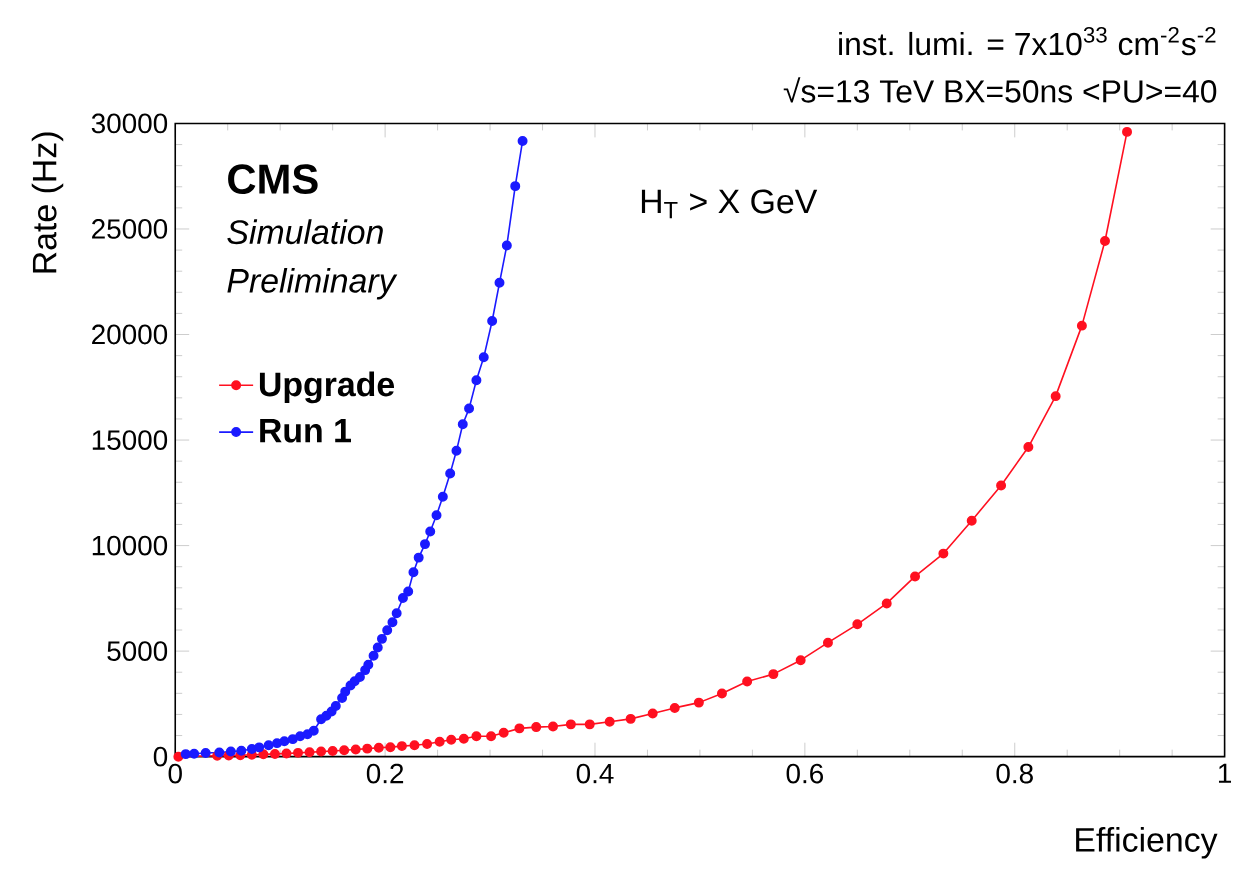 The width and height of the screenshot is (1239, 873). Describe the element at coordinates (175, 773) in the screenshot. I see `x-tick-label: 0` at that location.